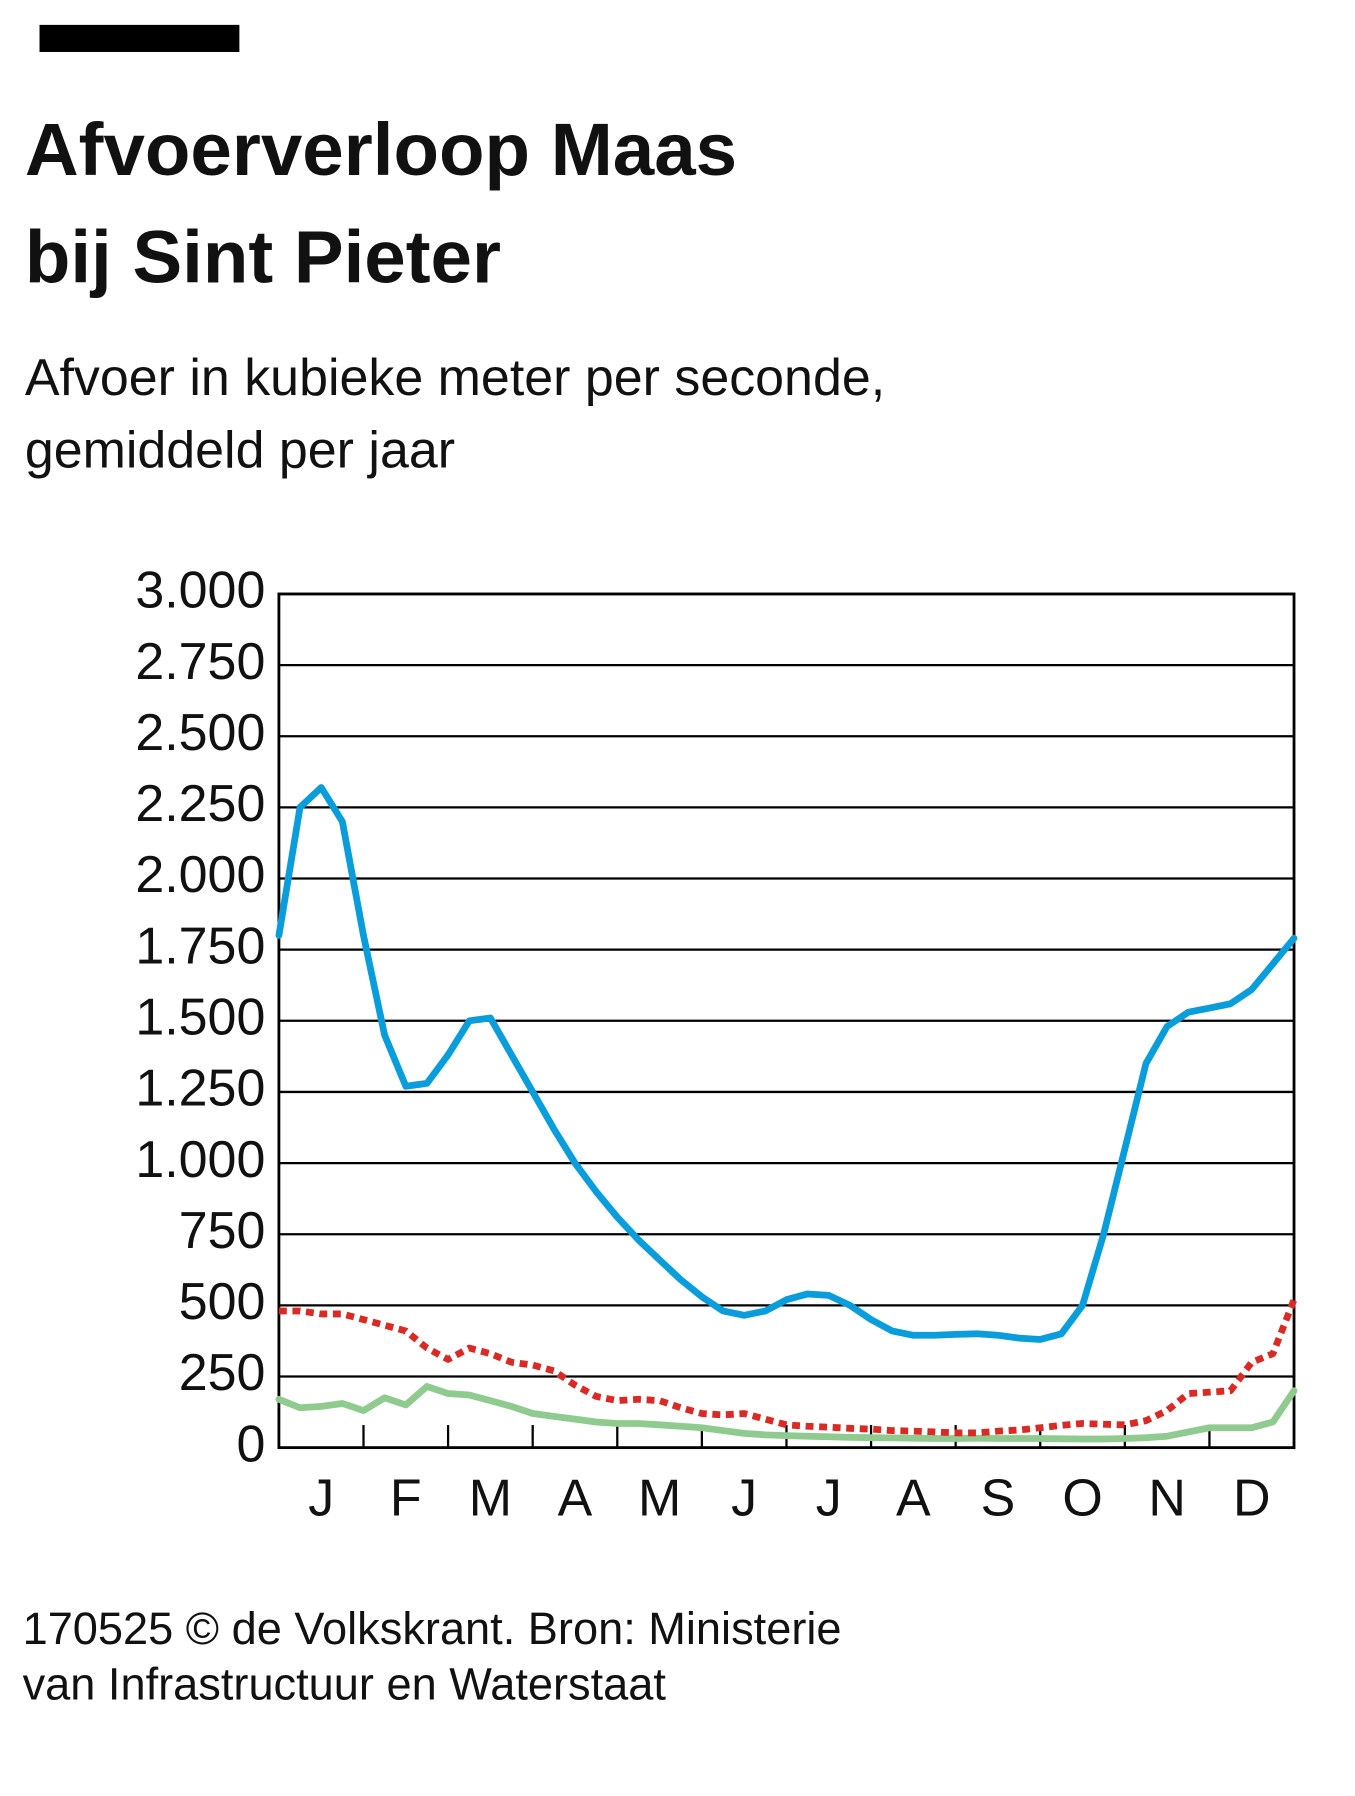  Describe the element at coordinates (1167, 1499) in the screenshot. I see `x-tick-label: N` at that location.